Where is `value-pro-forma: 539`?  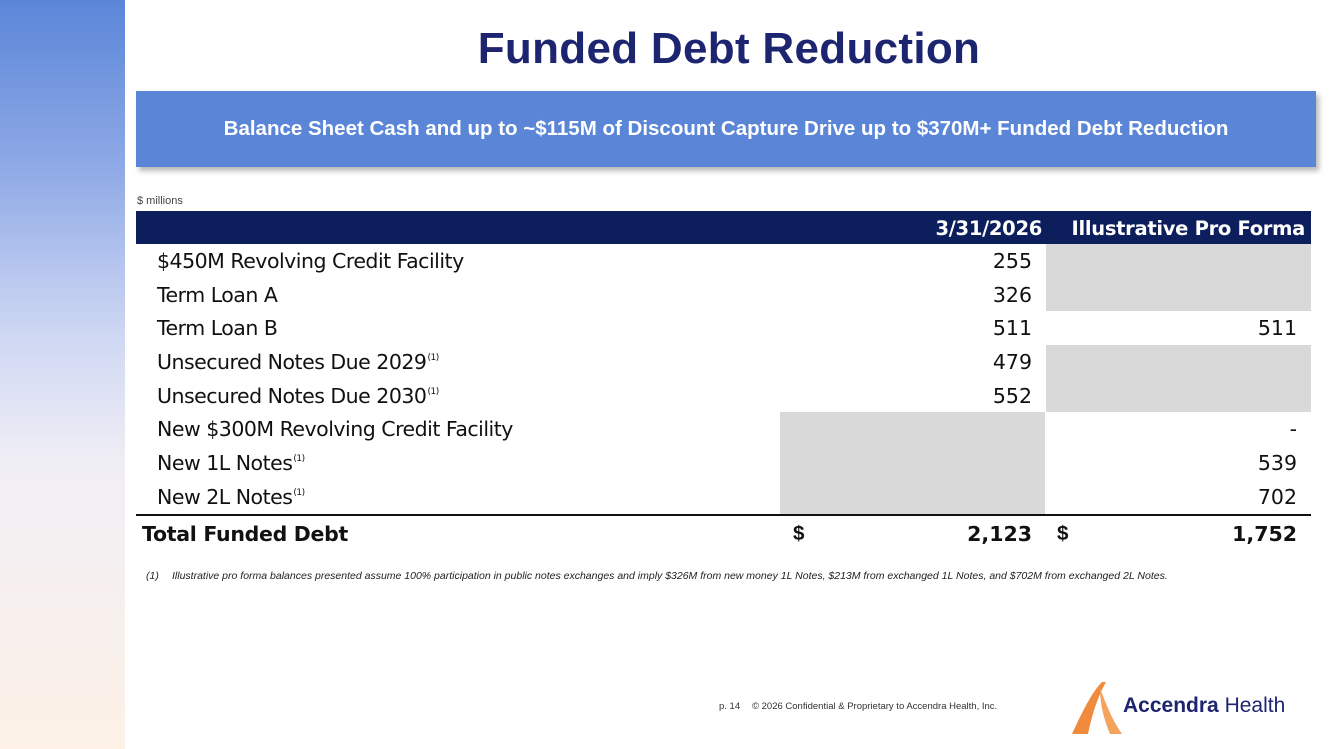
value-pro-forma: 539 is located at coordinates (1277, 463).